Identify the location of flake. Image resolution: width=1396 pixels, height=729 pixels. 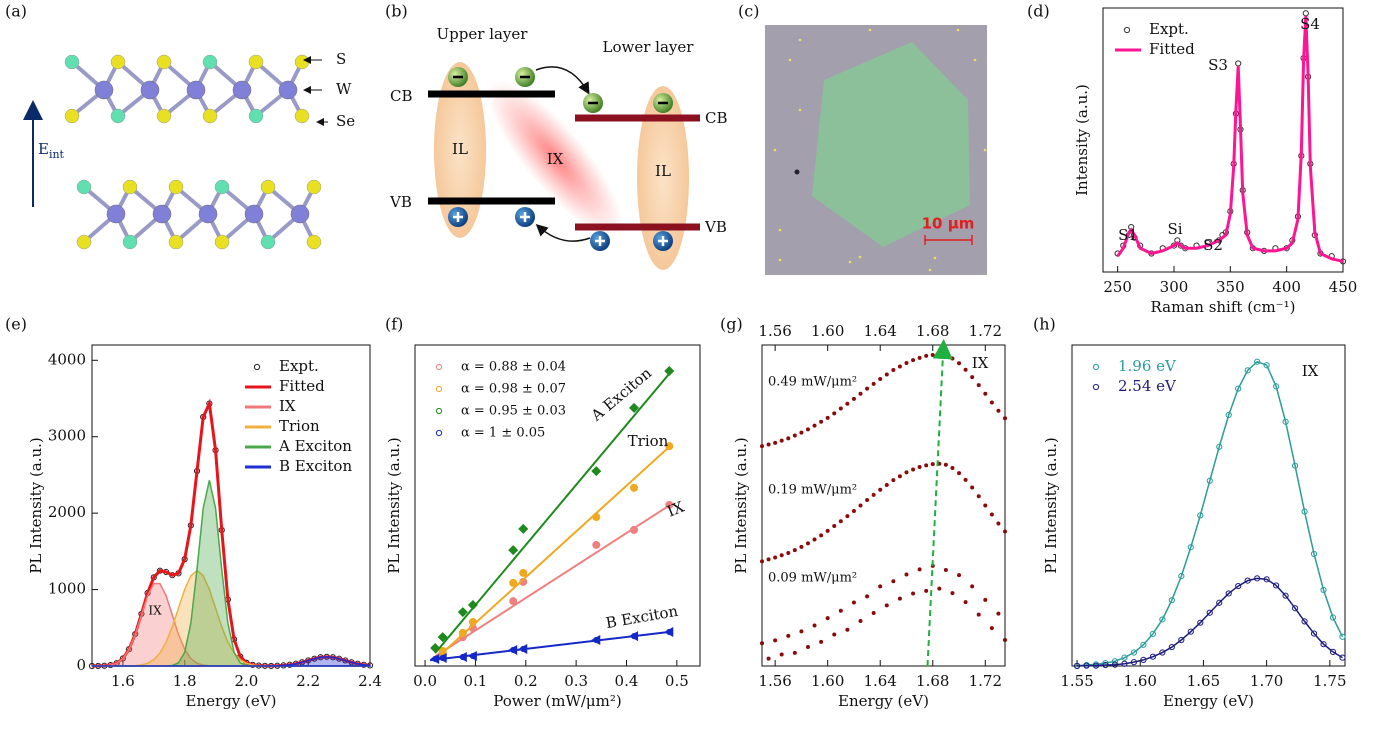
(891, 144).